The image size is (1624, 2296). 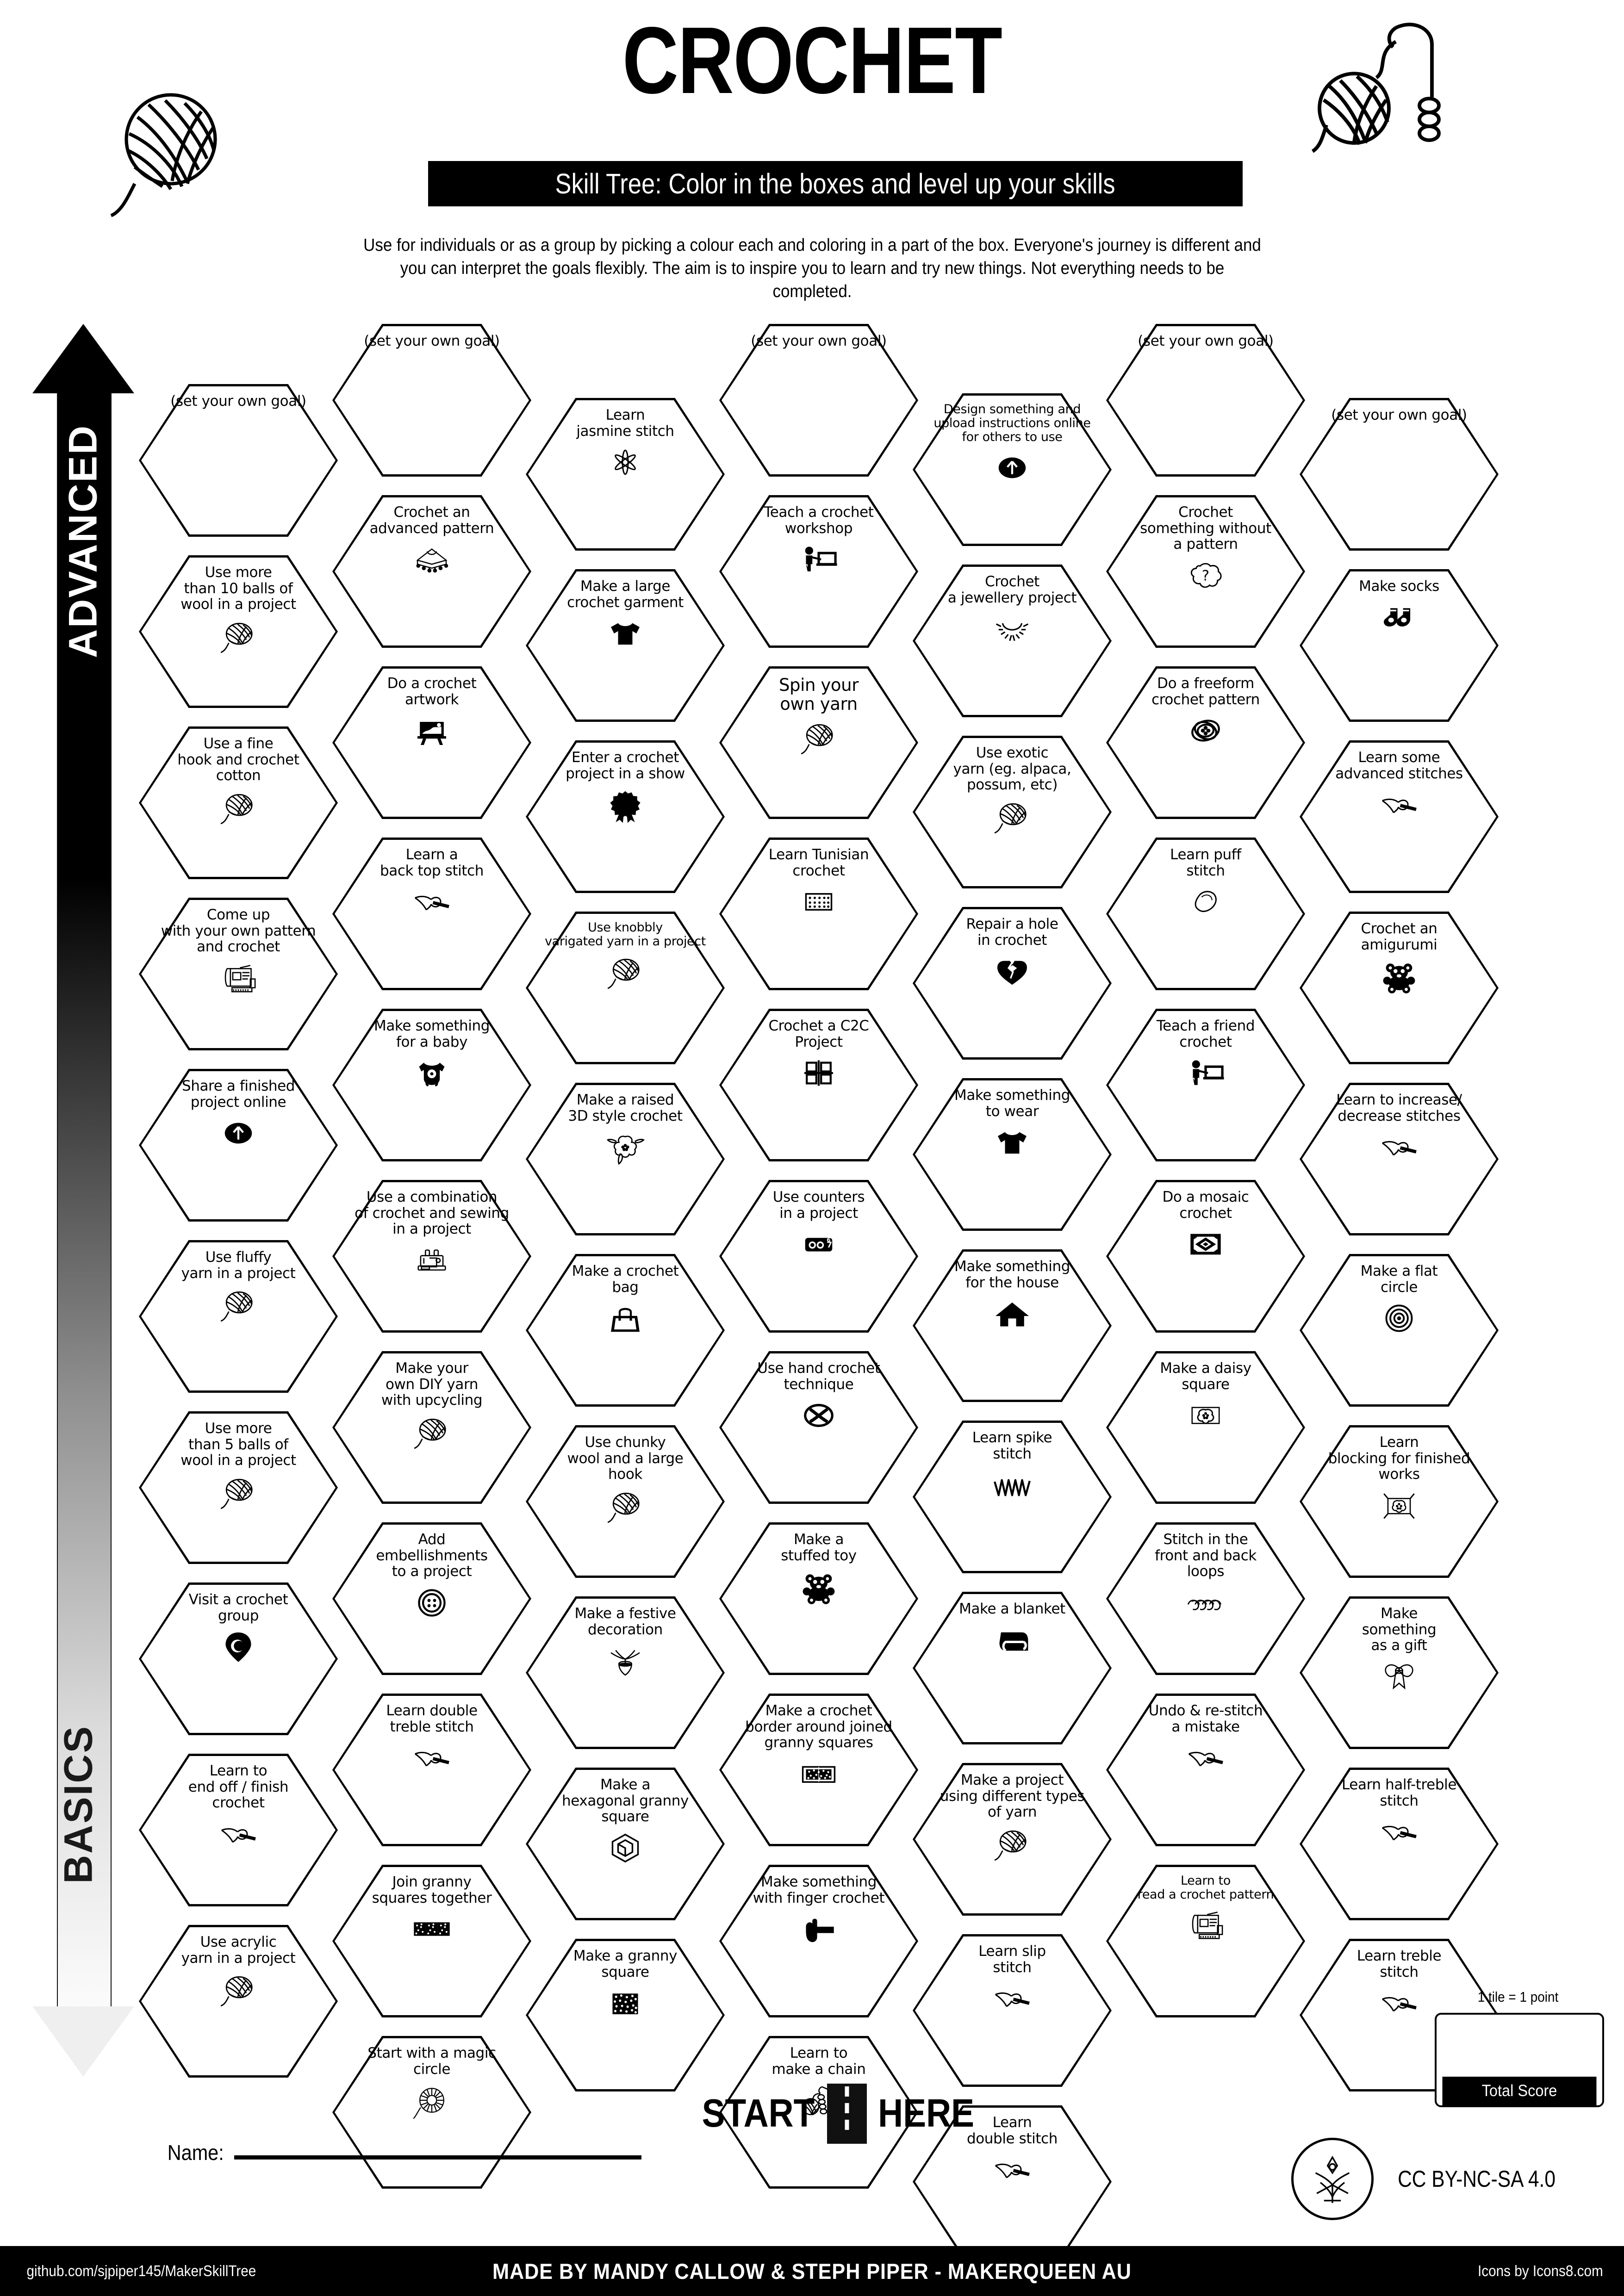 I want to click on skill-tile: Make a hexagonal granny square, so click(x=625, y=1844).